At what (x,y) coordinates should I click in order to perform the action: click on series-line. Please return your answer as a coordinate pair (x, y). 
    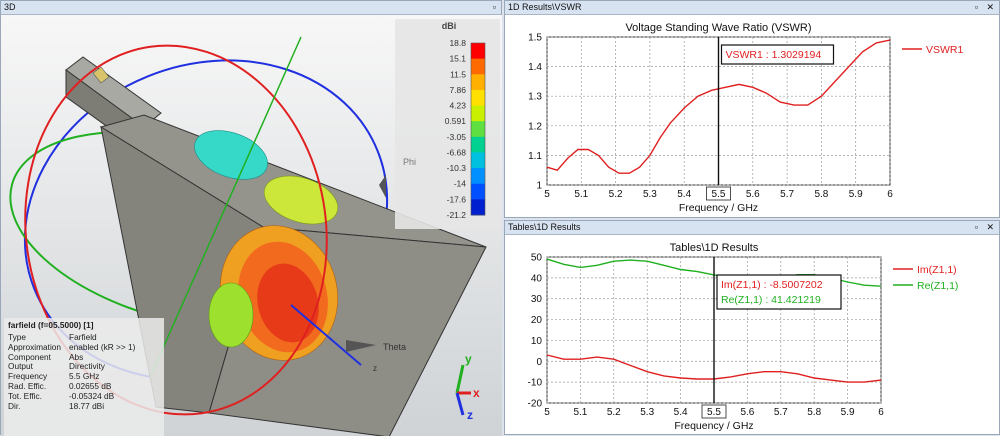
    Looking at the image, I should click on (718, 106).